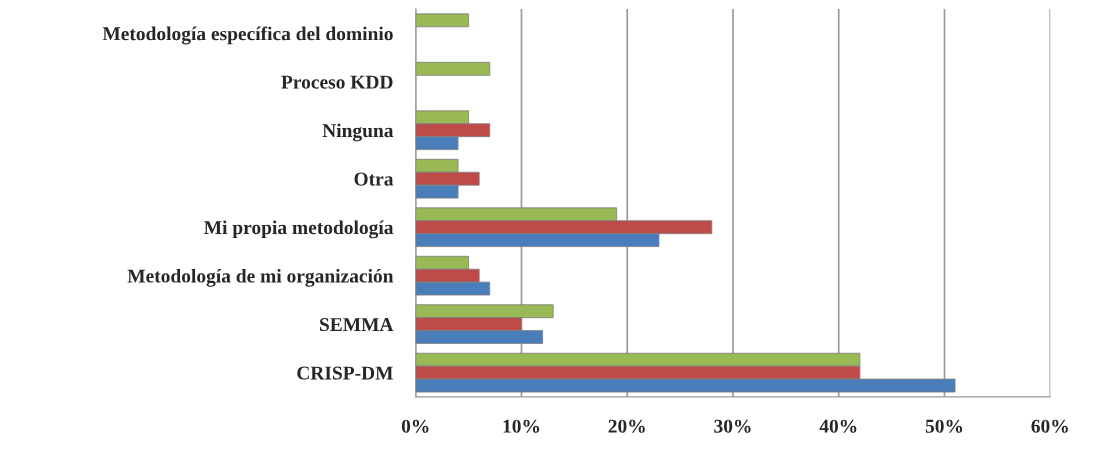 This screenshot has width=1094, height=451. I want to click on y-tick-label: Otra, so click(374, 179).